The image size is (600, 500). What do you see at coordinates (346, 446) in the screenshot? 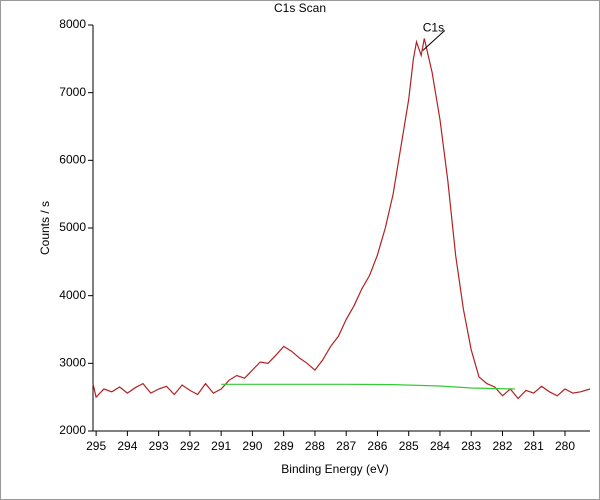
I see `x-tick-label: 287` at bounding box center [346, 446].